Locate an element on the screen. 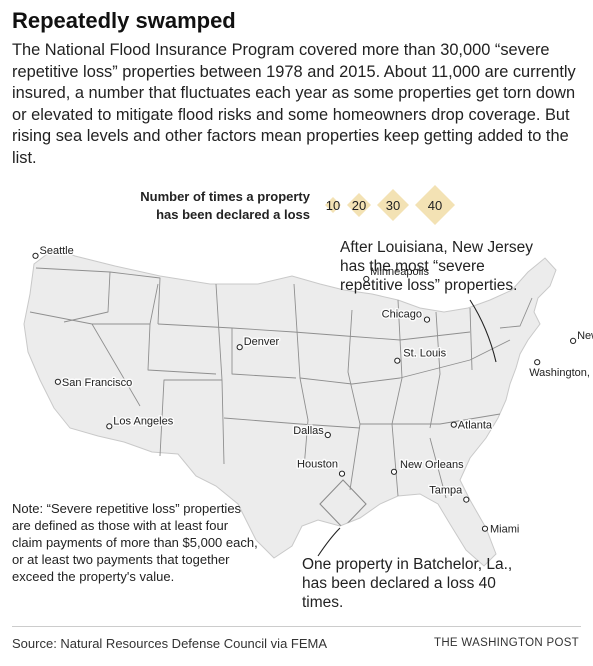 The image size is (593, 666). svg-text: Minneapolis is located at coordinates (399, 272).